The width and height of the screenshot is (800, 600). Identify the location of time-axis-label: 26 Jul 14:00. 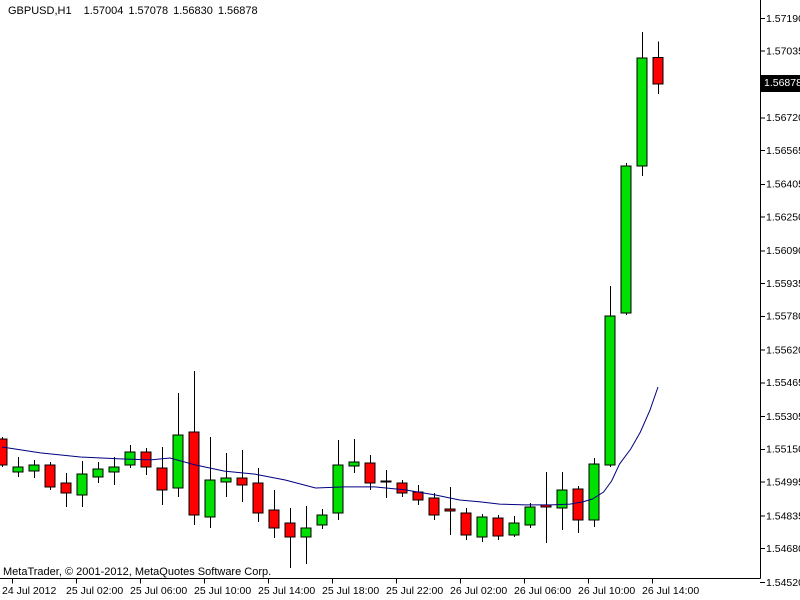
(670, 591).